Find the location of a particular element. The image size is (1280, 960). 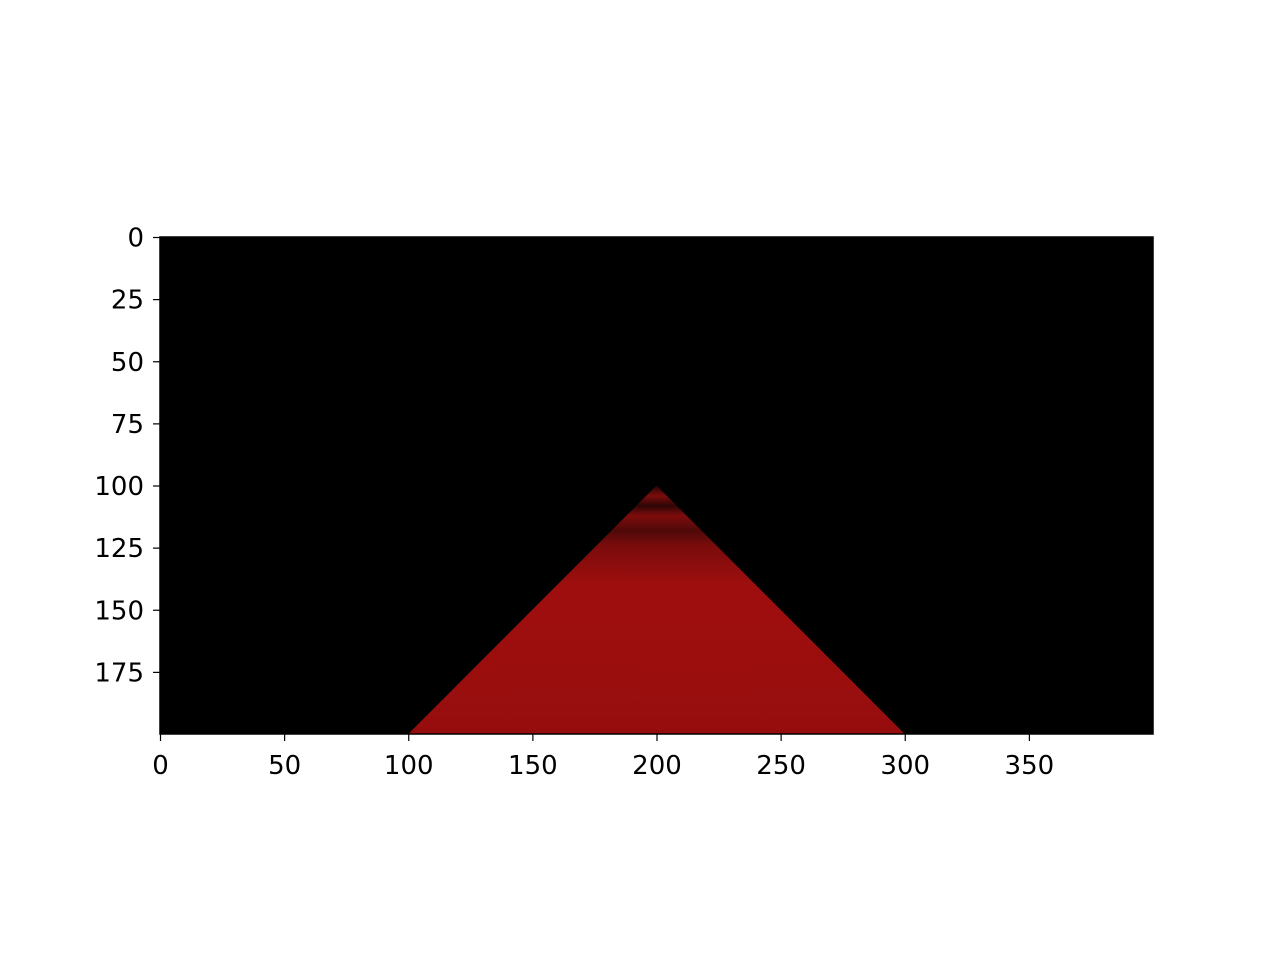

y-tick-label: 25 is located at coordinates (127, 301).